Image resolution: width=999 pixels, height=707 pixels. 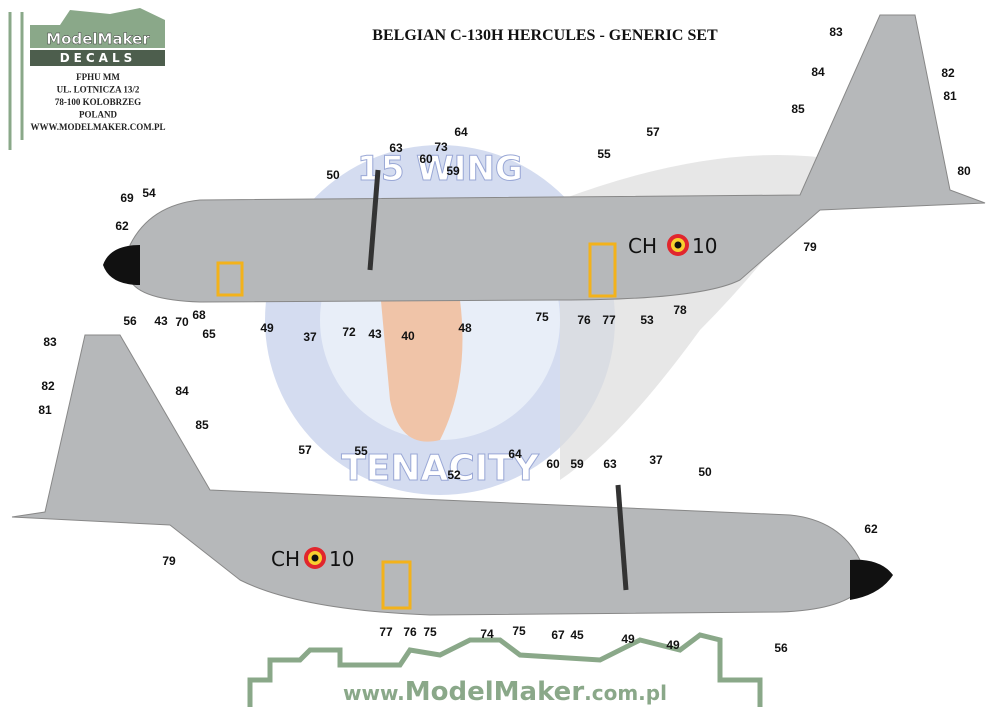 I want to click on emblem-bottom-text: TENACITY, so click(x=440, y=468).